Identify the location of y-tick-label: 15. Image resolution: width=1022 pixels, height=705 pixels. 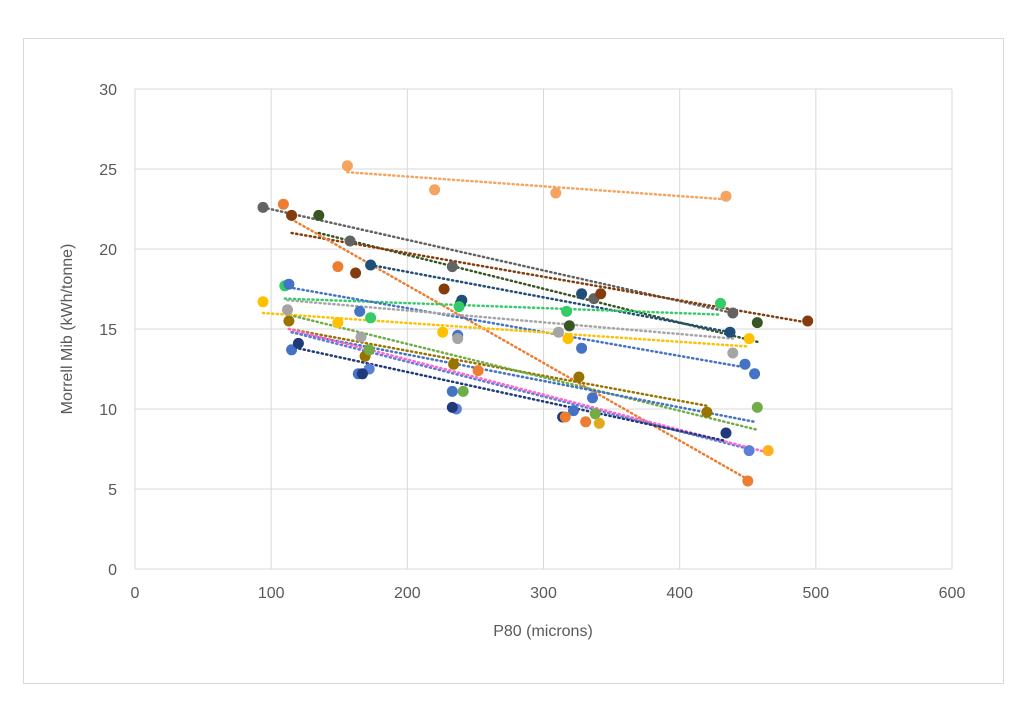
(108, 330).